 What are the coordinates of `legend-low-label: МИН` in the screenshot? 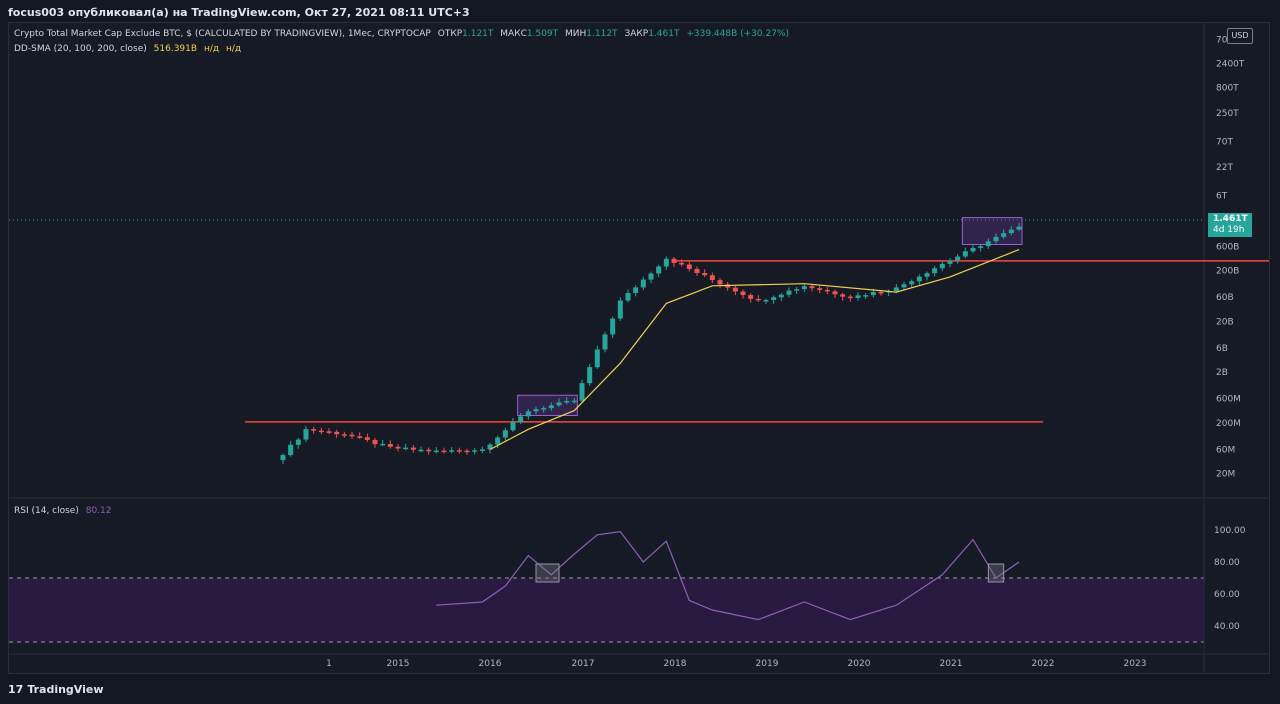 It's located at (576, 34).